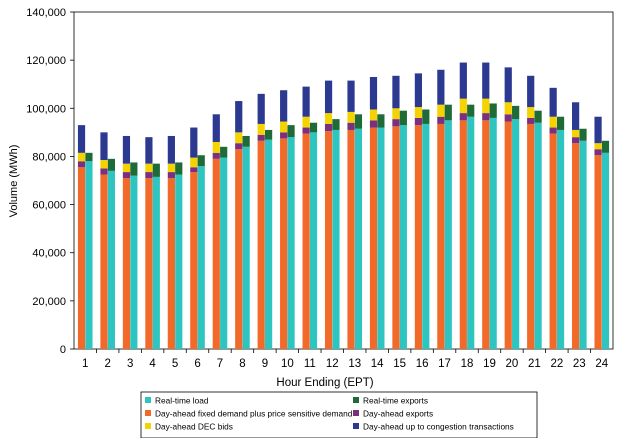 This screenshot has height=438, width=618. I want to click on x-tick-label: 15, so click(399, 364).